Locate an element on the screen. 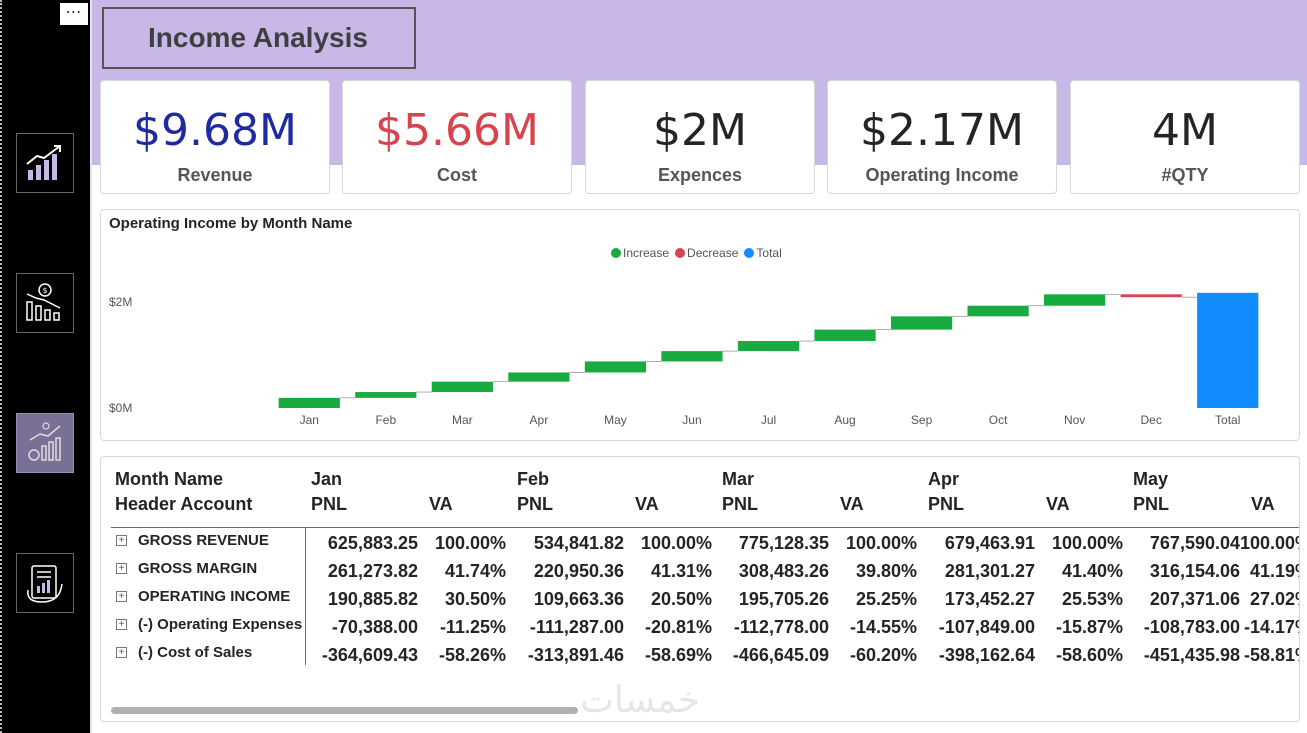 The image size is (1307, 733). cell-pnl: -111,287.00 is located at coordinates (576, 627).